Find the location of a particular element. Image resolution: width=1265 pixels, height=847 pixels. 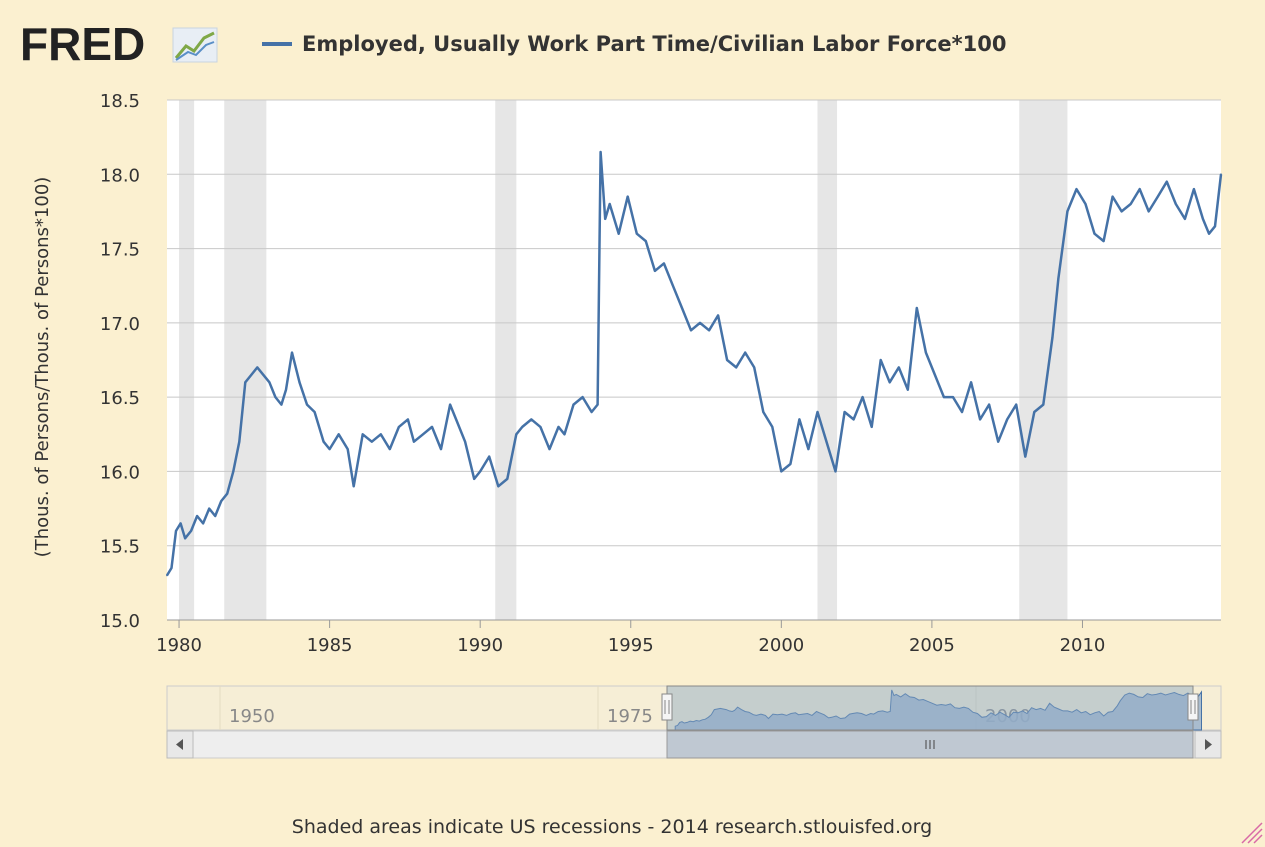

scroll-right-button is located at coordinates (1208, 744).